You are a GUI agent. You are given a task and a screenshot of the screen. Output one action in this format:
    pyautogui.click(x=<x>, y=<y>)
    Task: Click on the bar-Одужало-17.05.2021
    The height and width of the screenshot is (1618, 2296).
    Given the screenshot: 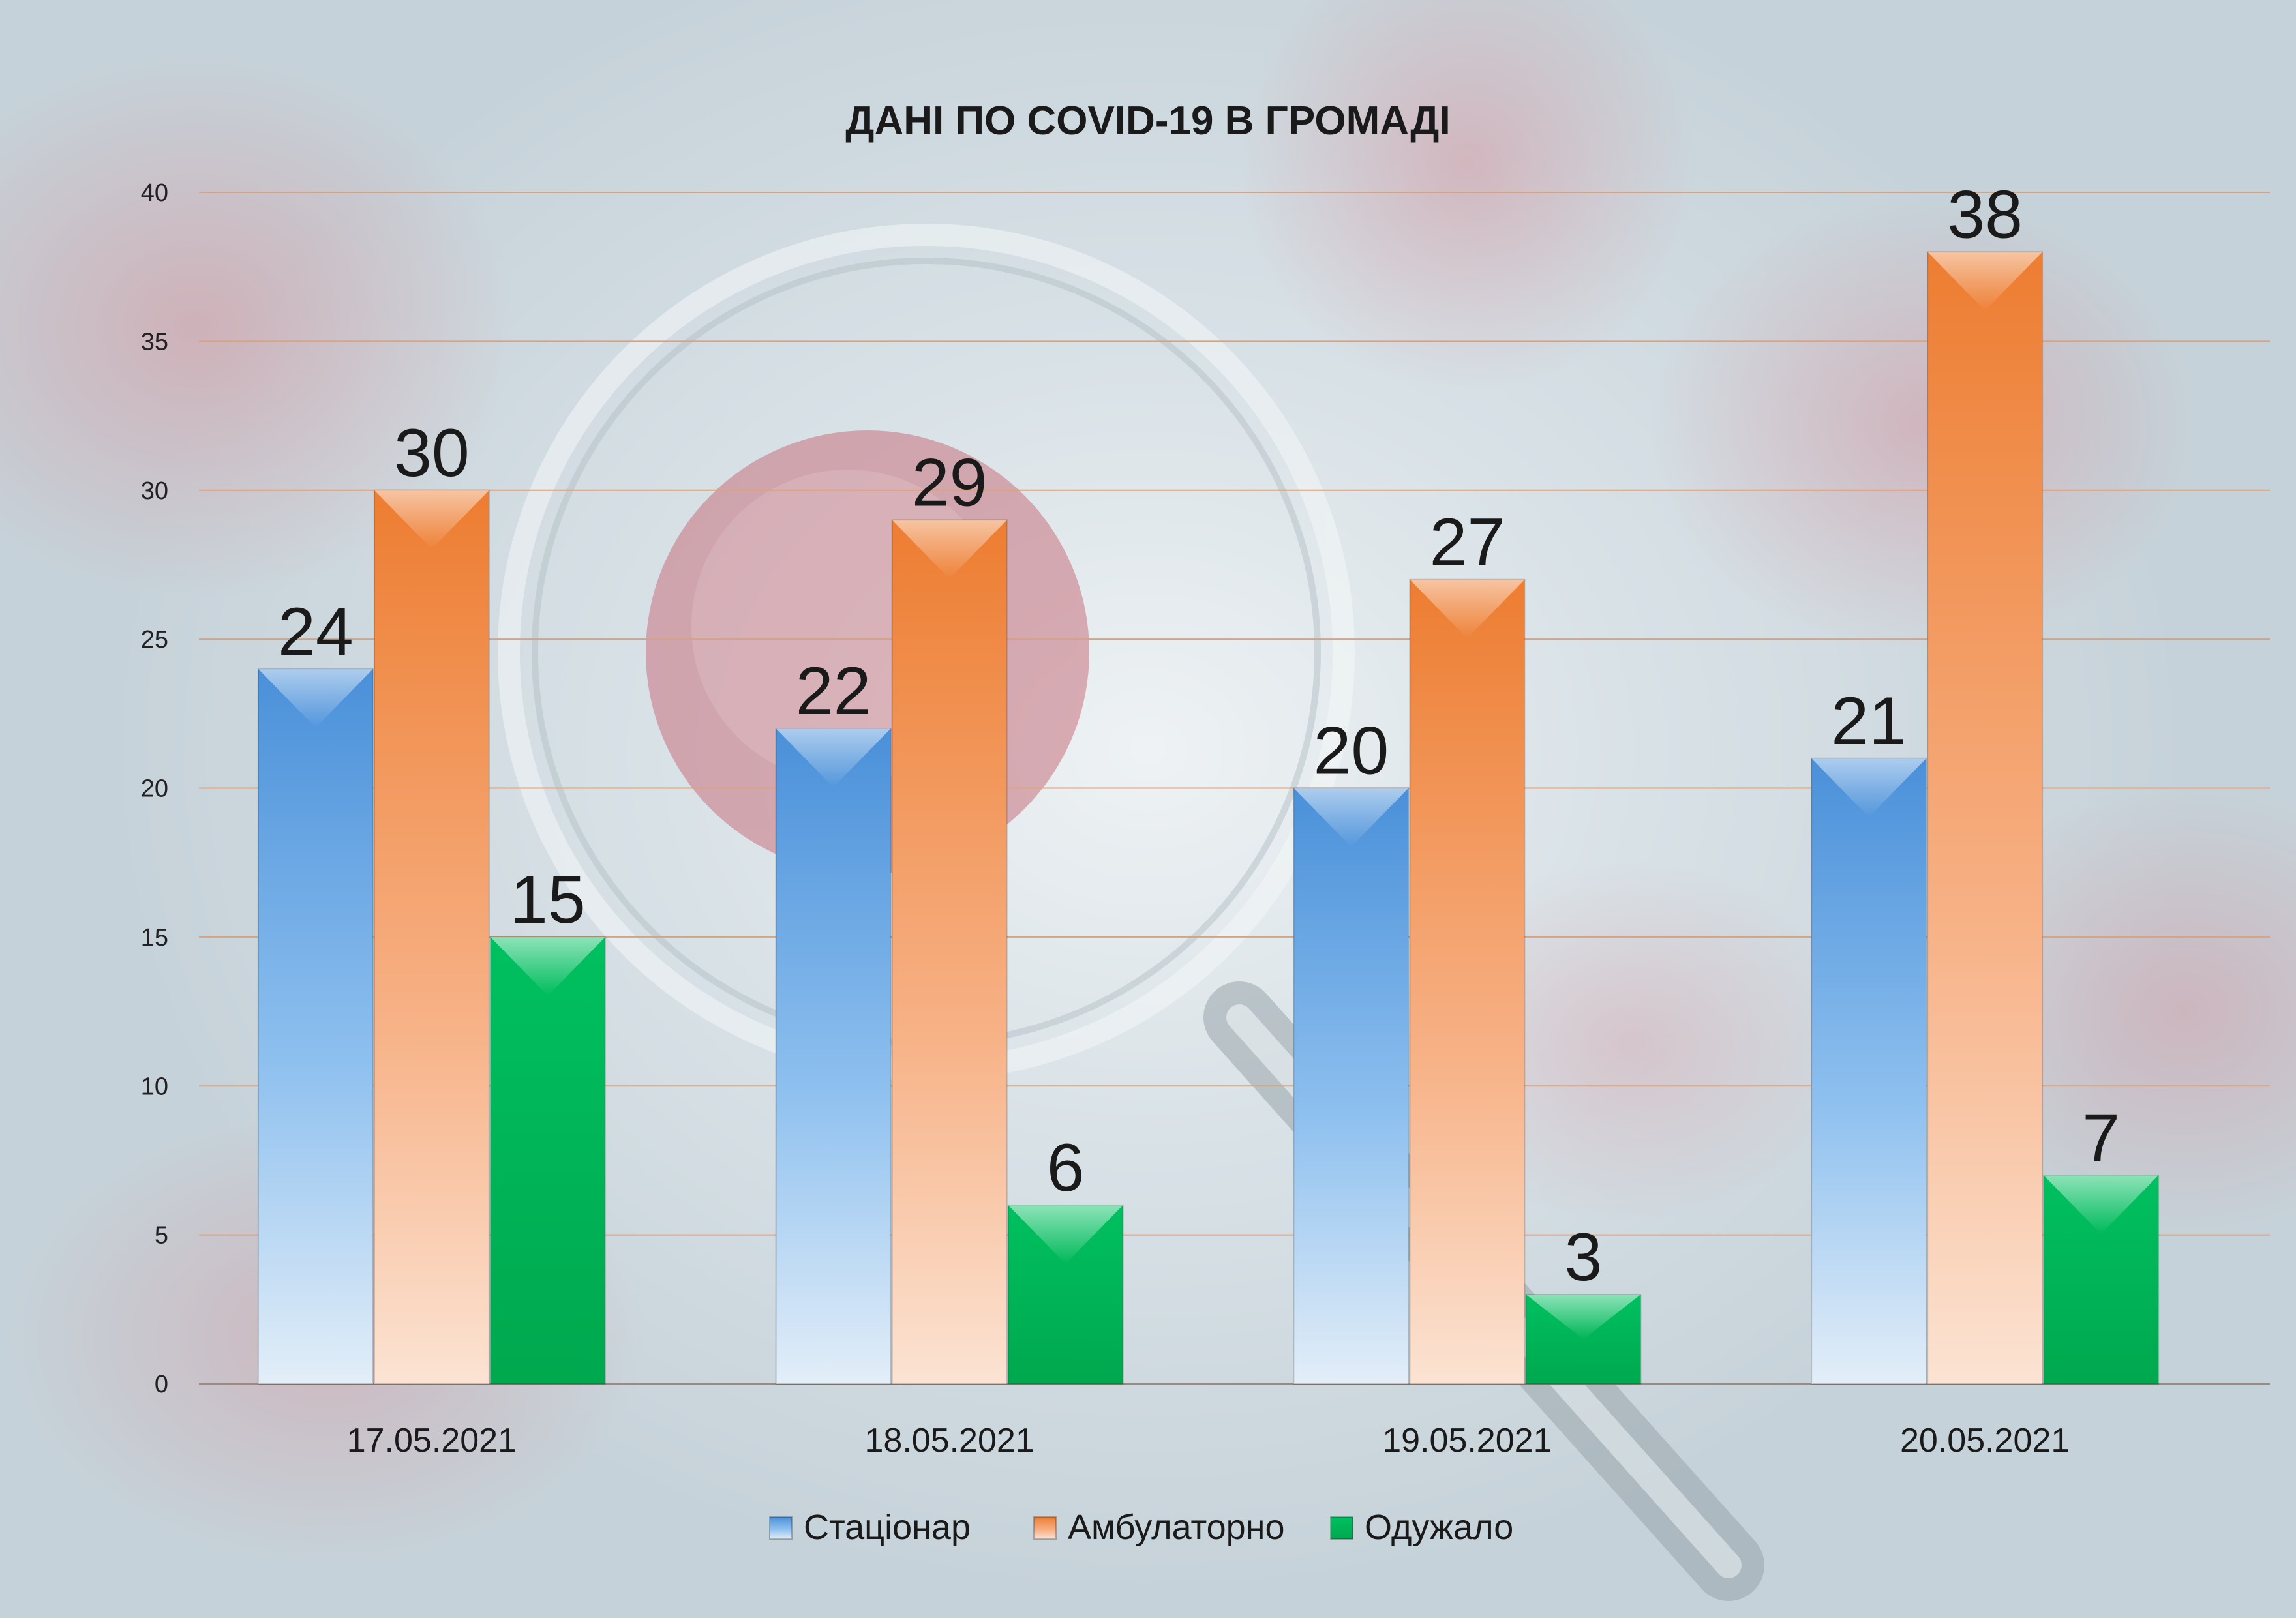 What is the action you would take?
    pyautogui.click(x=547, y=1160)
    